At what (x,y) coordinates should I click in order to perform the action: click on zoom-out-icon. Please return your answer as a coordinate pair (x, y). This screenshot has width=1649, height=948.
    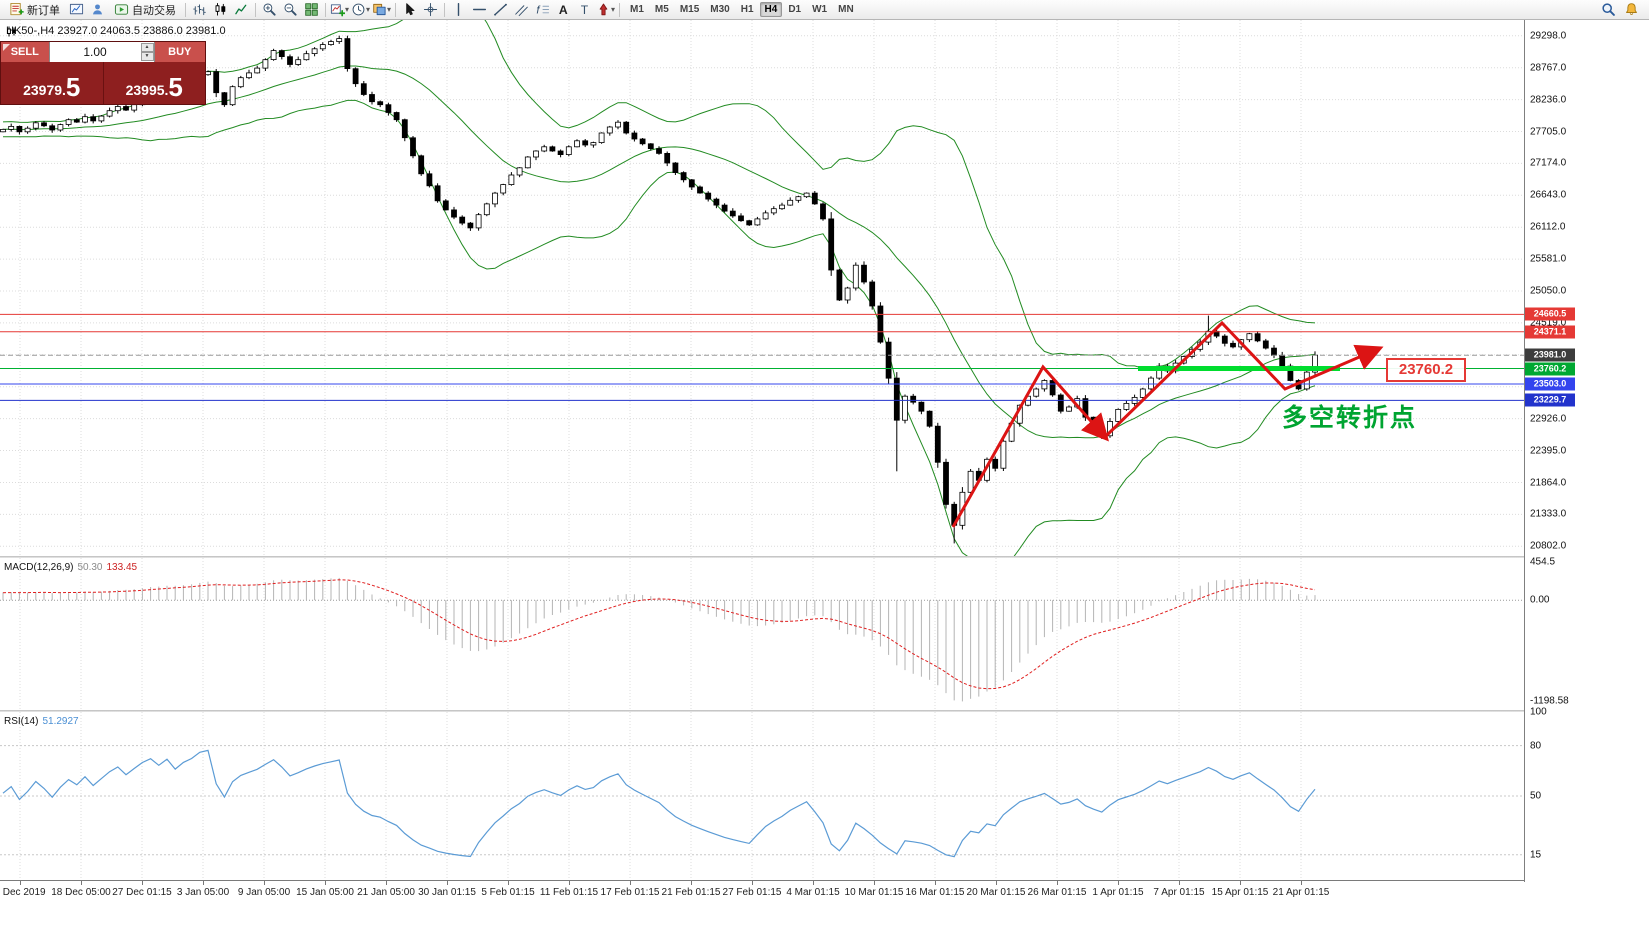
    Looking at the image, I should click on (290, 10).